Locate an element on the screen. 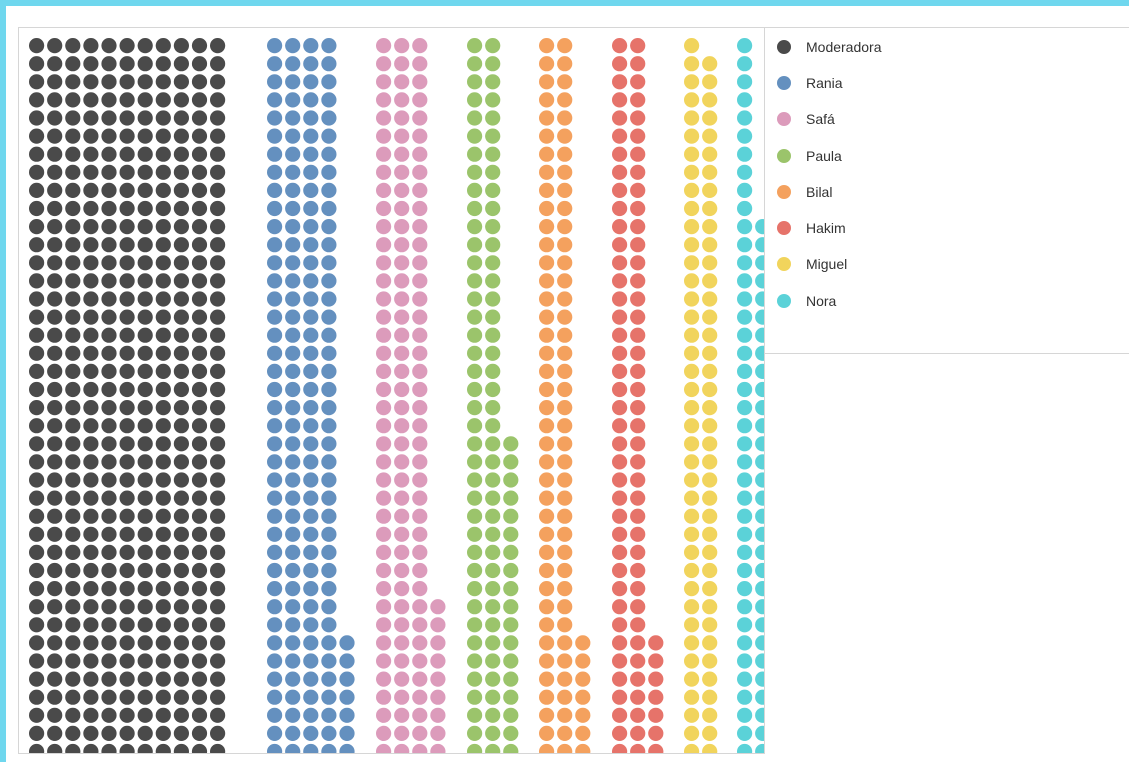 This screenshot has width=1129, height=762. legend-label: Bilal is located at coordinates (819, 192).